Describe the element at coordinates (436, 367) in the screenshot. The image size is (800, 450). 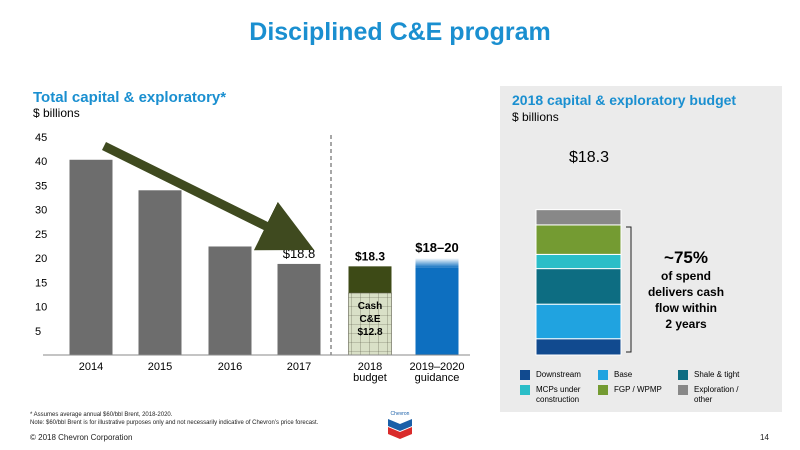
I see `x-tick-label: 2019–2020` at that location.